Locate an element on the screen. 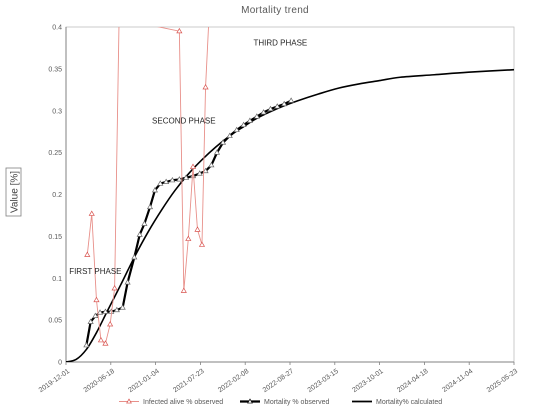 The image size is (550, 414). legend-label: Mortality% calculated is located at coordinates (409, 402).